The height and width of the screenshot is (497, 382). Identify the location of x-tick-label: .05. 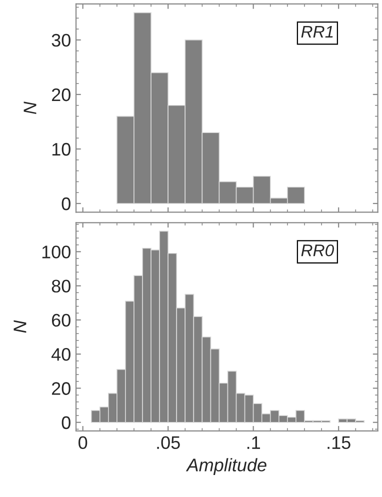
(168, 443).